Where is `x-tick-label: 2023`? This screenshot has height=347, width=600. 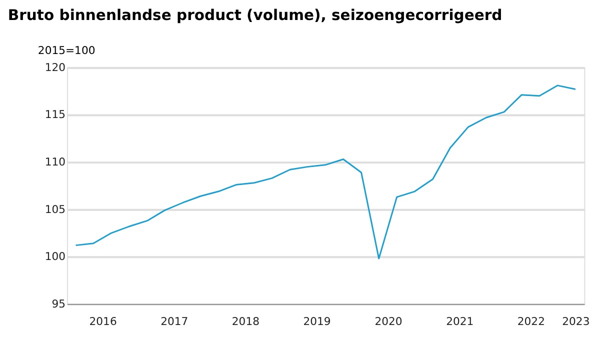
x-tick-label: 2023 is located at coordinates (576, 321).